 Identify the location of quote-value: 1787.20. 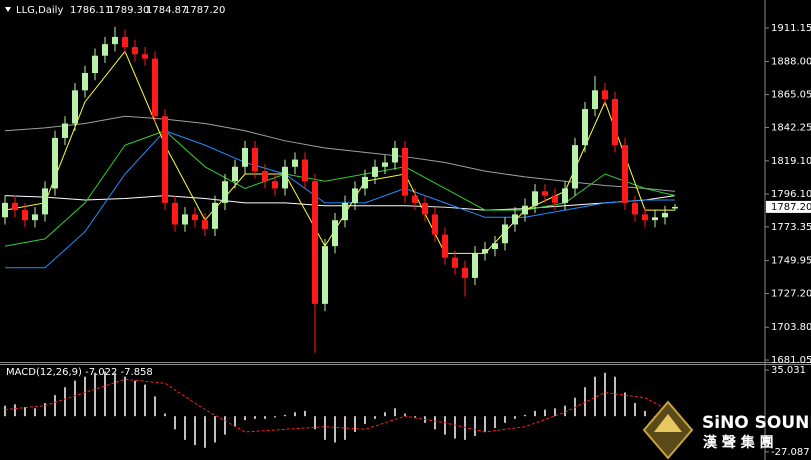
(204, 10).